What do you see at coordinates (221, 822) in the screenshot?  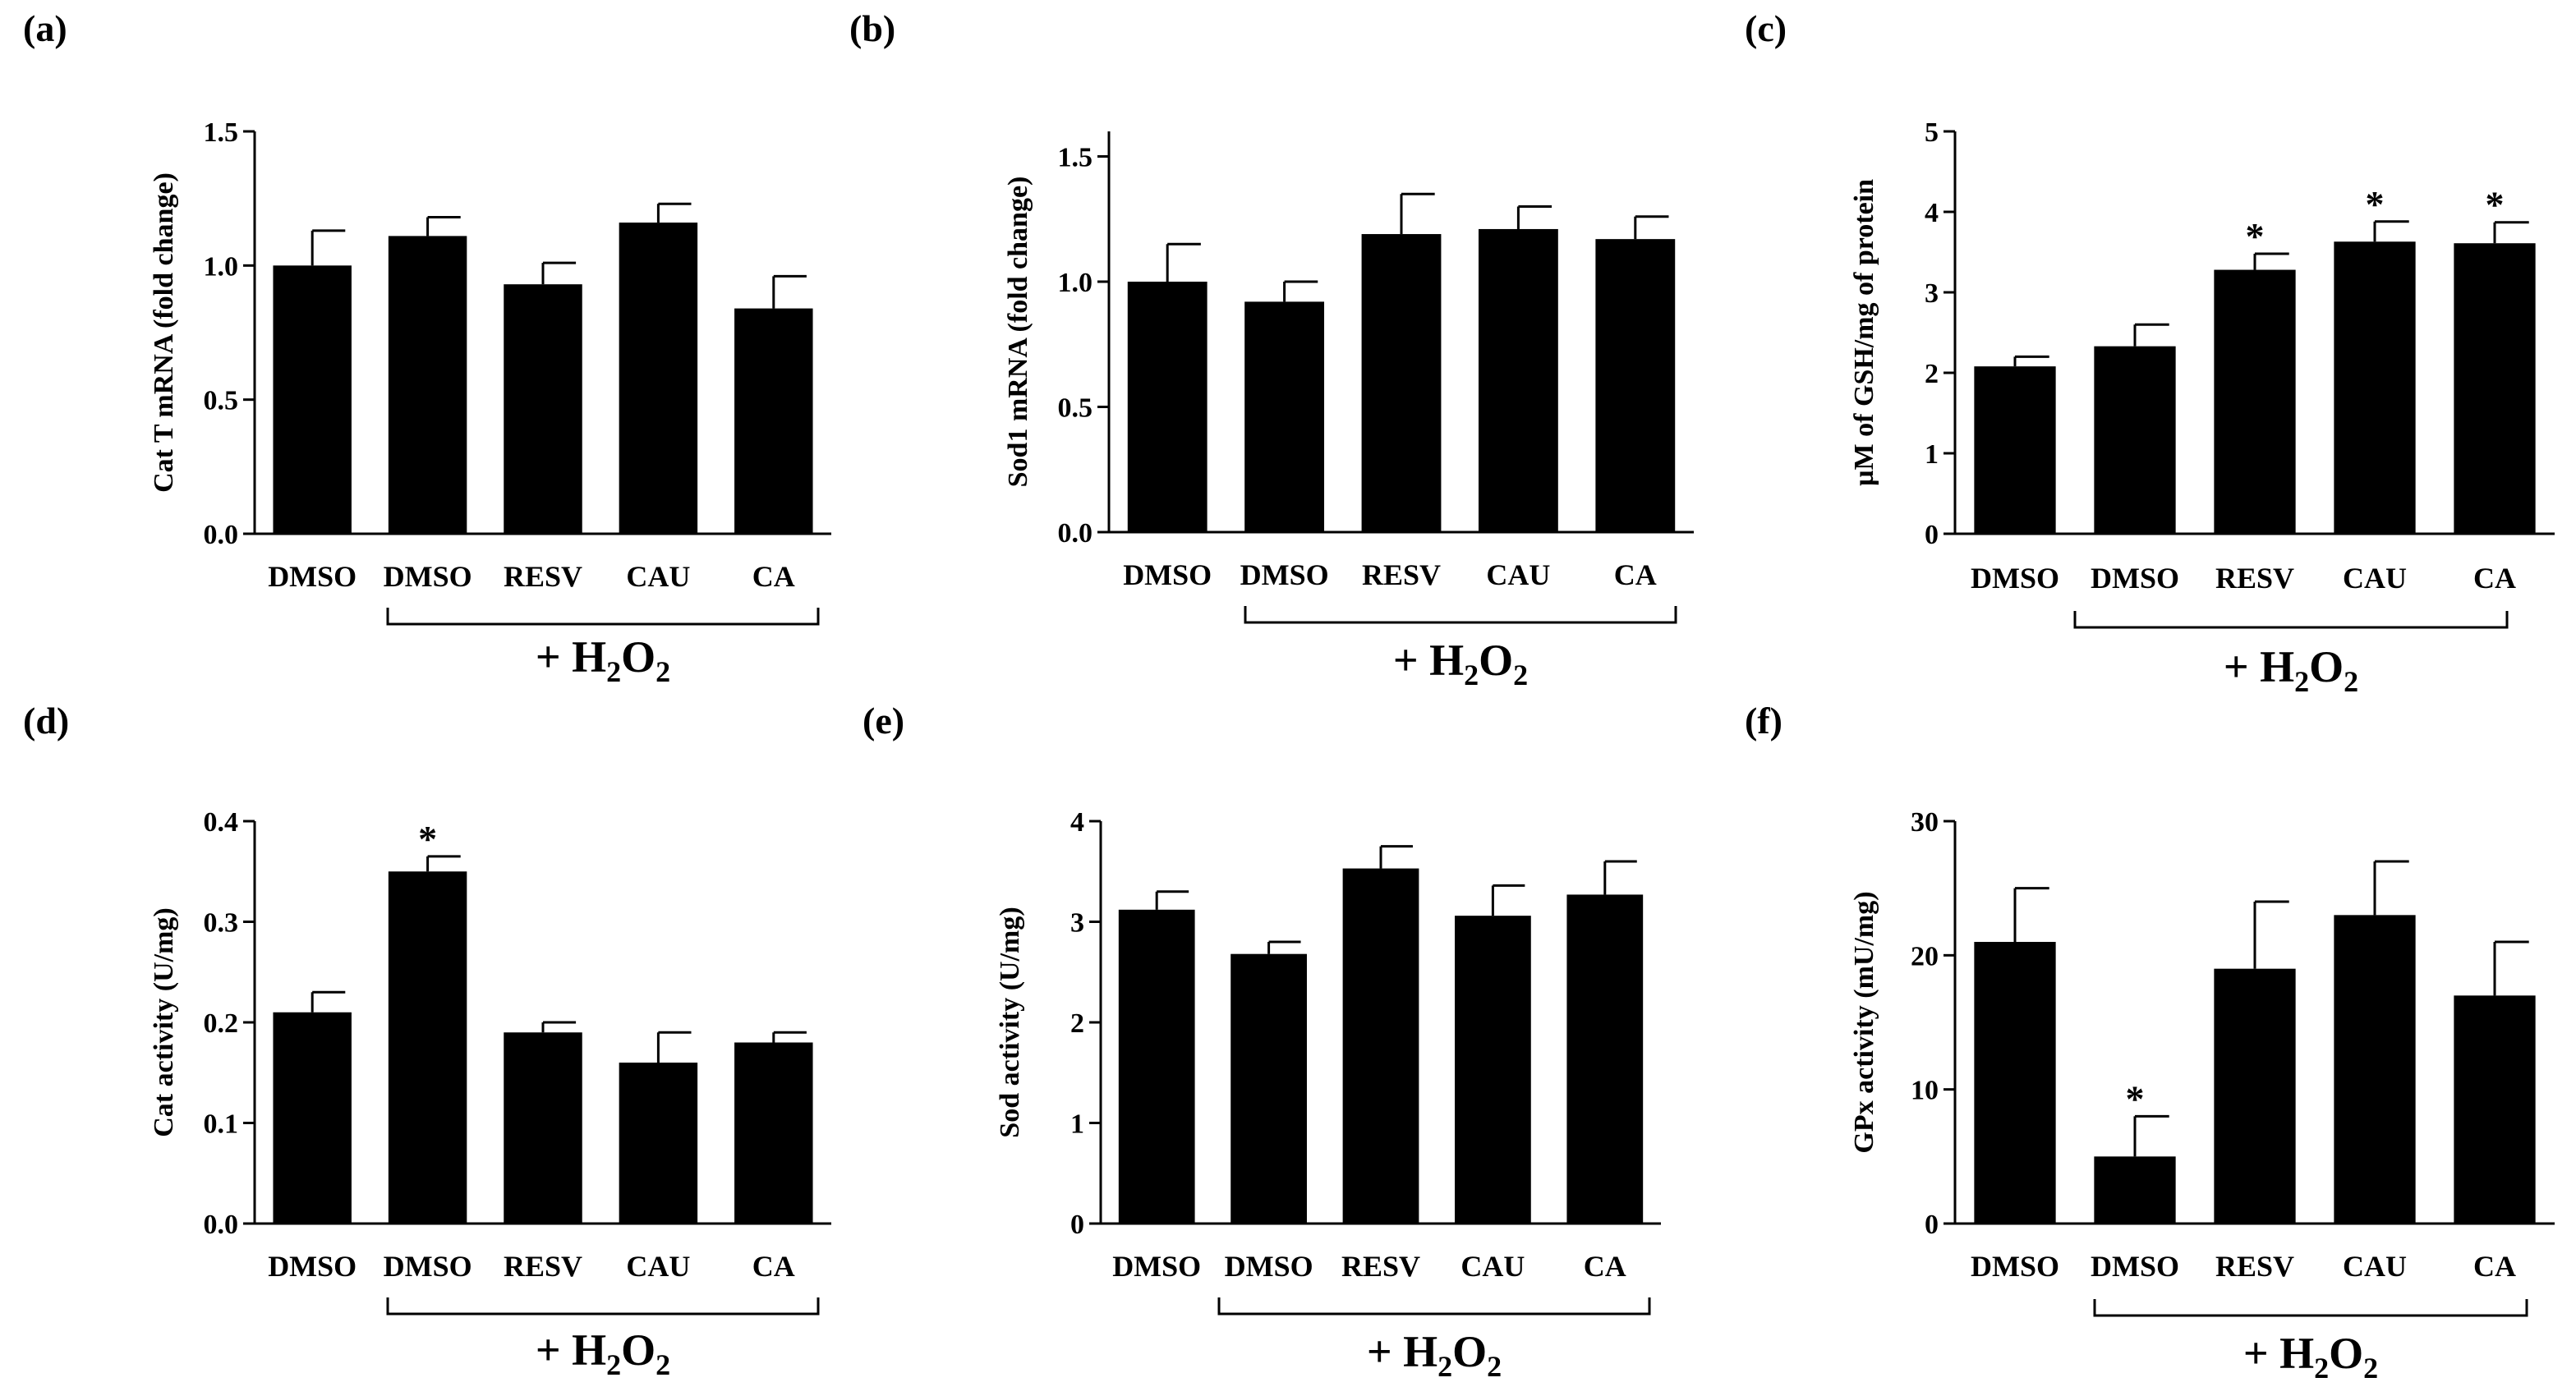 I see `y-tick-label: 0.4` at bounding box center [221, 822].